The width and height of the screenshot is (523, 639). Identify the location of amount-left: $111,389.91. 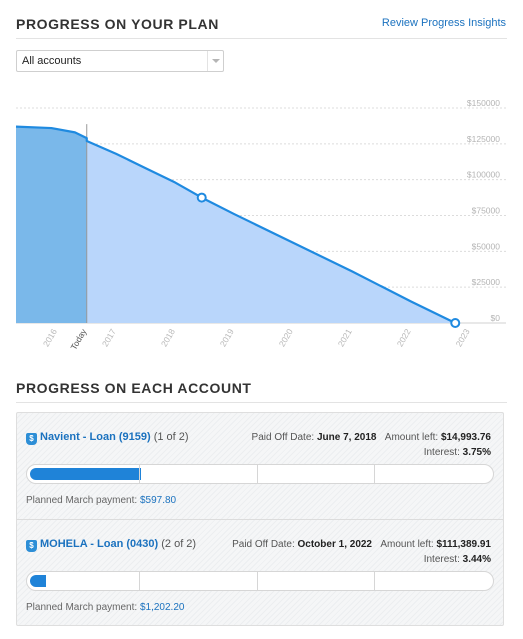
(463, 544).